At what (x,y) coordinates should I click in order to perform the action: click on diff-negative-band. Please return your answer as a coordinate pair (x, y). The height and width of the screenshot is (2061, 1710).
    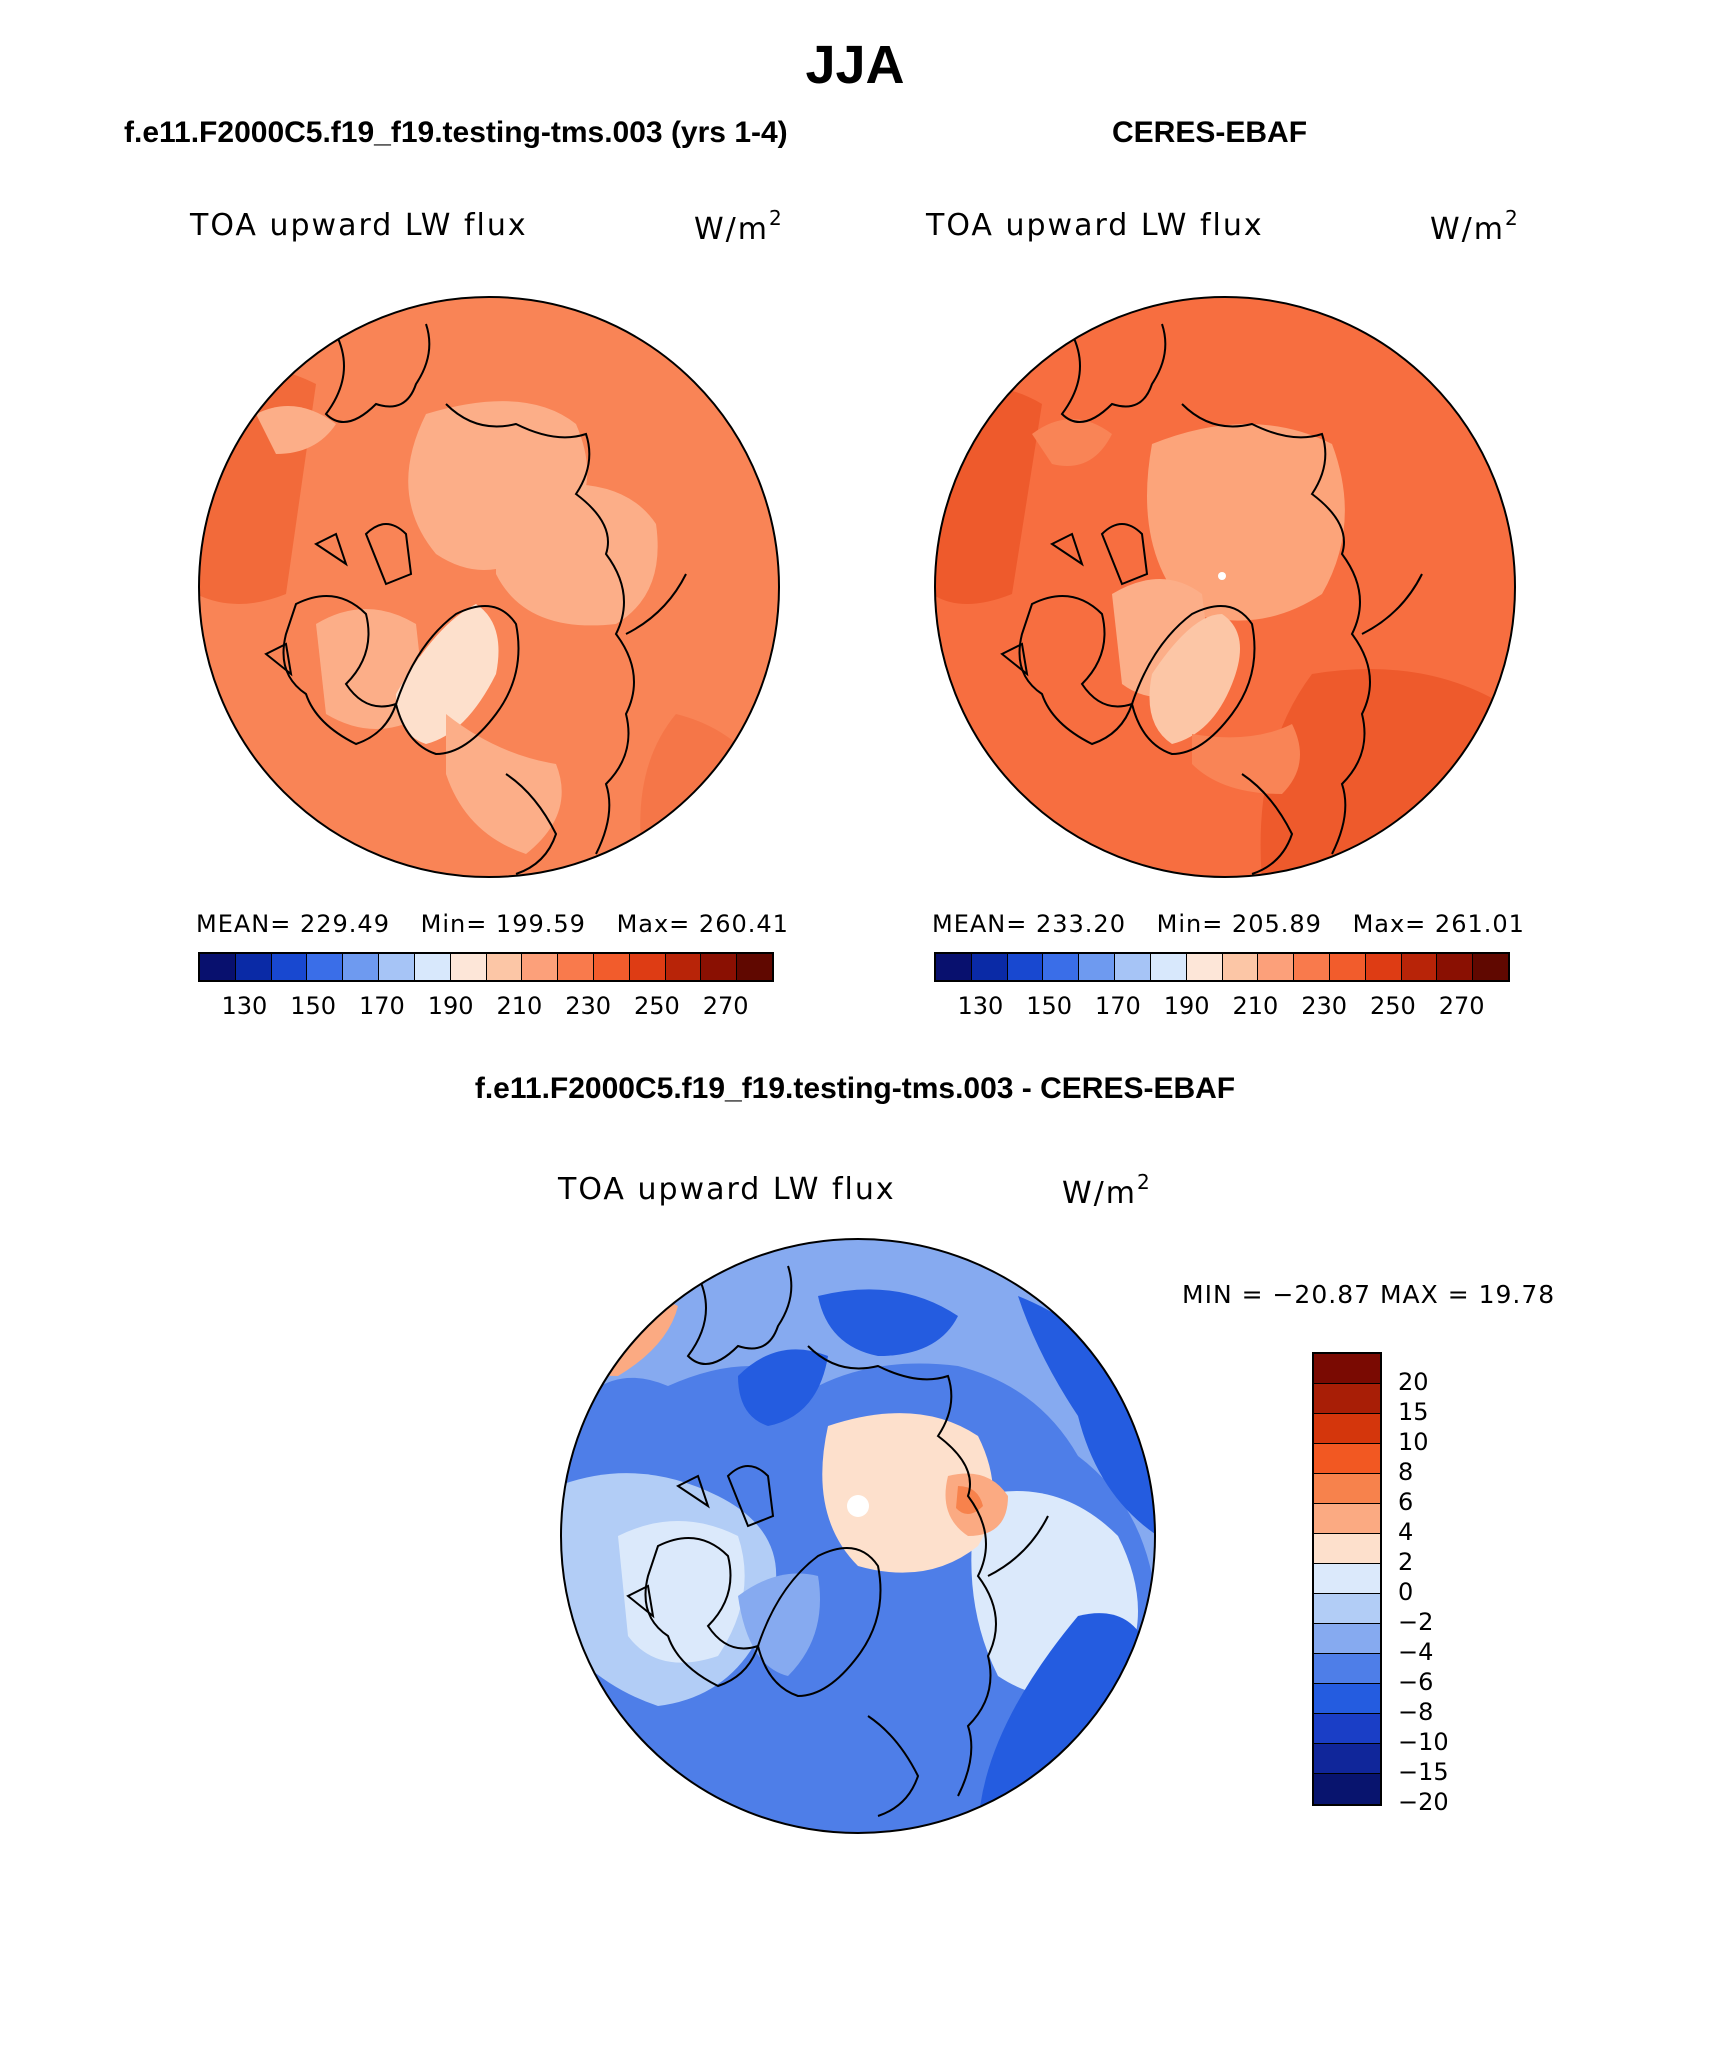
    Looking at the image, I should click on (858, 1598).